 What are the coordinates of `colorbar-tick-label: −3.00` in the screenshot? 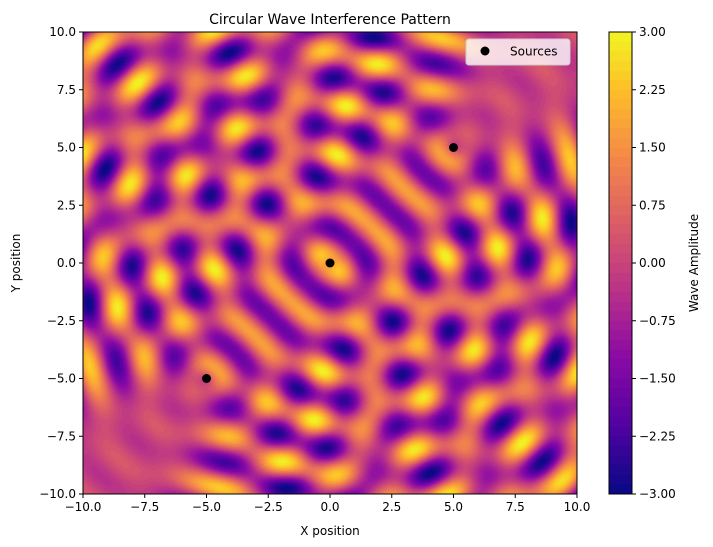 It's located at (657, 494).